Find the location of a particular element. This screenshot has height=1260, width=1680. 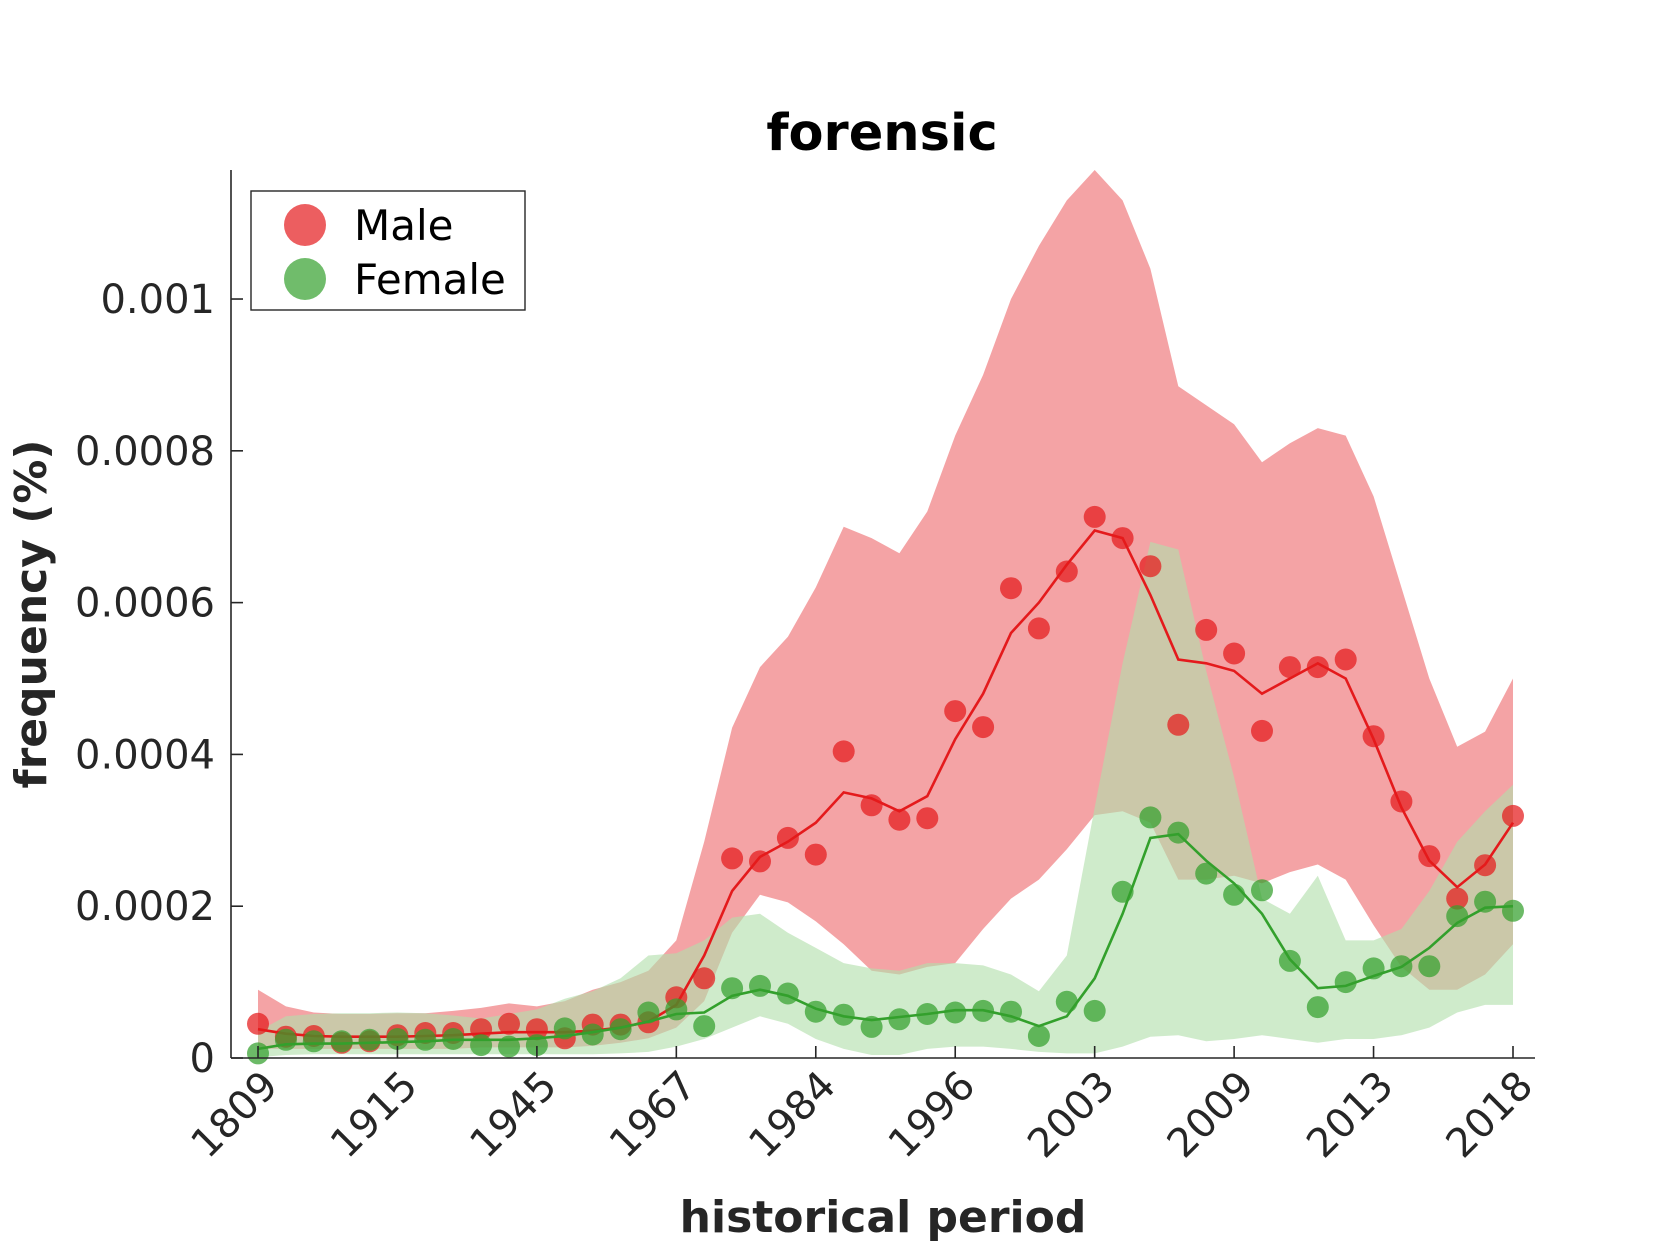

legend-label-male: Male is located at coordinates (403, 225).